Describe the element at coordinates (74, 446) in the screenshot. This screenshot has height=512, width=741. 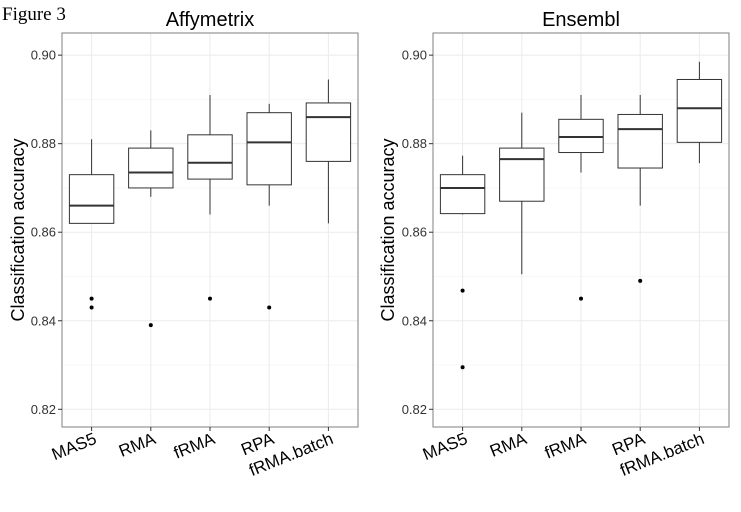
I see `affymetrix-x-tick-label: MAS5` at that location.